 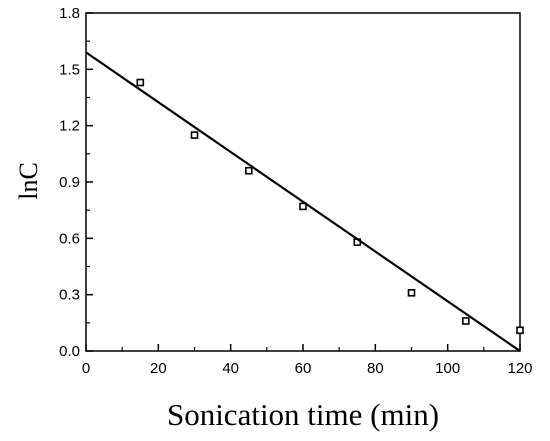 What do you see at coordinates (519, 368) in the screenshot?
I see `x-tick-label: 120` at bounding box center [519, 368].